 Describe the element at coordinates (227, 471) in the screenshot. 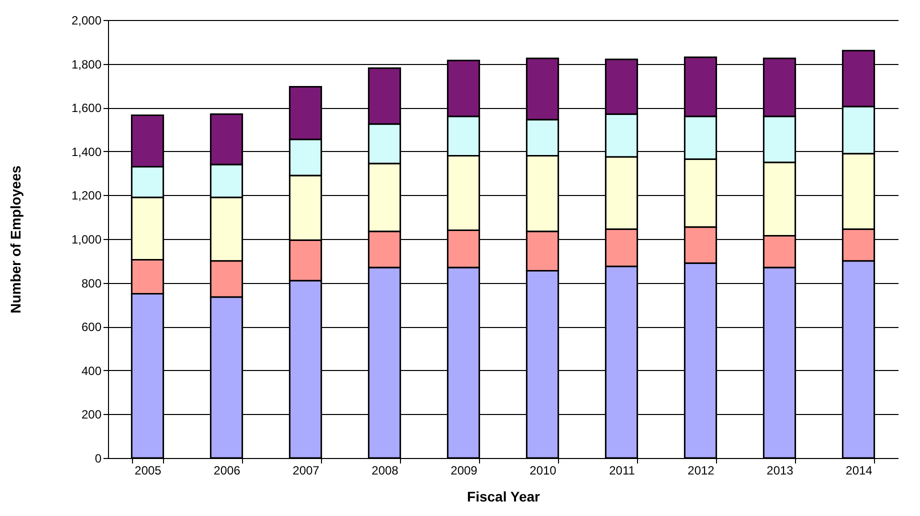

I see `x-tick-label: 2006` at that location.